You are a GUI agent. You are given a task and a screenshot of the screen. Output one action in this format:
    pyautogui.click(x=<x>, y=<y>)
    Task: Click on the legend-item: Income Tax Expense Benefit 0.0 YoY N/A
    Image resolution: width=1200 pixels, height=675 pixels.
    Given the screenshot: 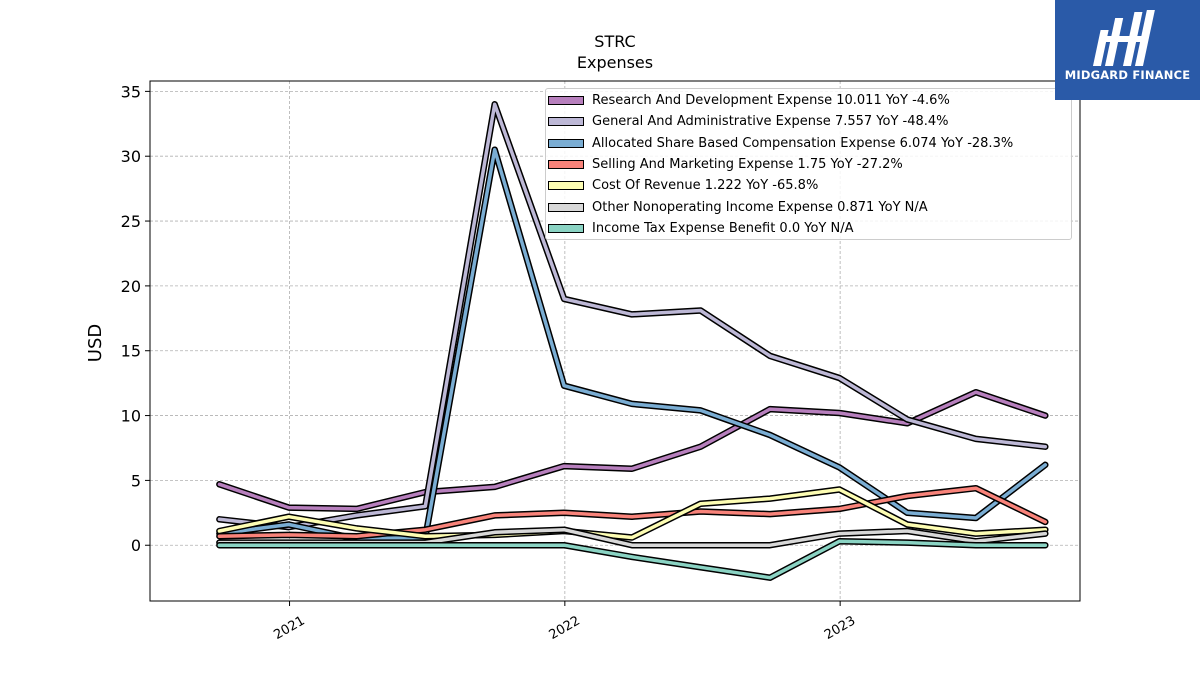 What is the action you would take?
    pyautogui.click(x=808, y=229)
    